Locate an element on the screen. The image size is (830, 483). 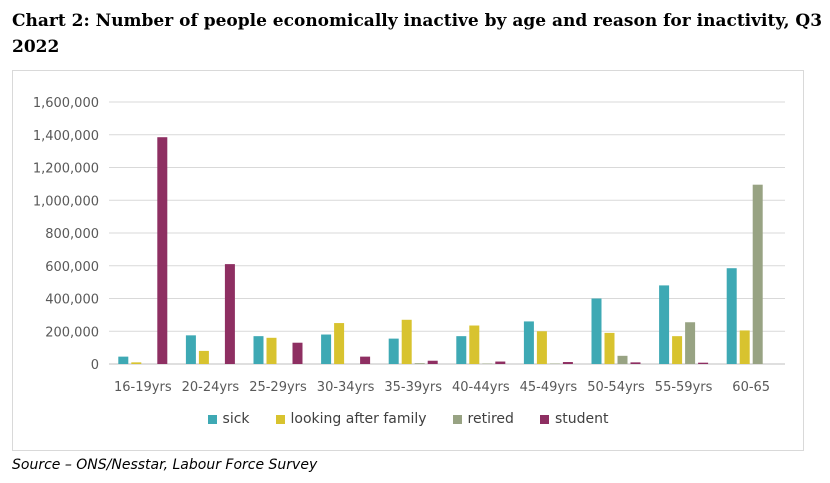
bar-looking-after-family-40-44yrs is located at coordinates (474, 344).